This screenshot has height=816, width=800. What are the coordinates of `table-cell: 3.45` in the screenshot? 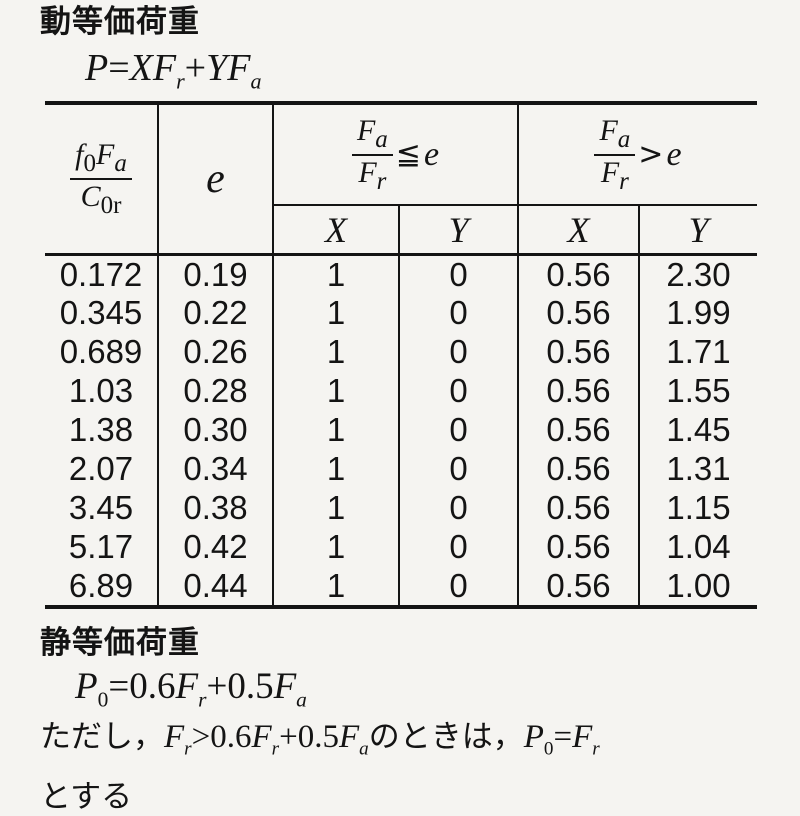 It's located at (102, 508).